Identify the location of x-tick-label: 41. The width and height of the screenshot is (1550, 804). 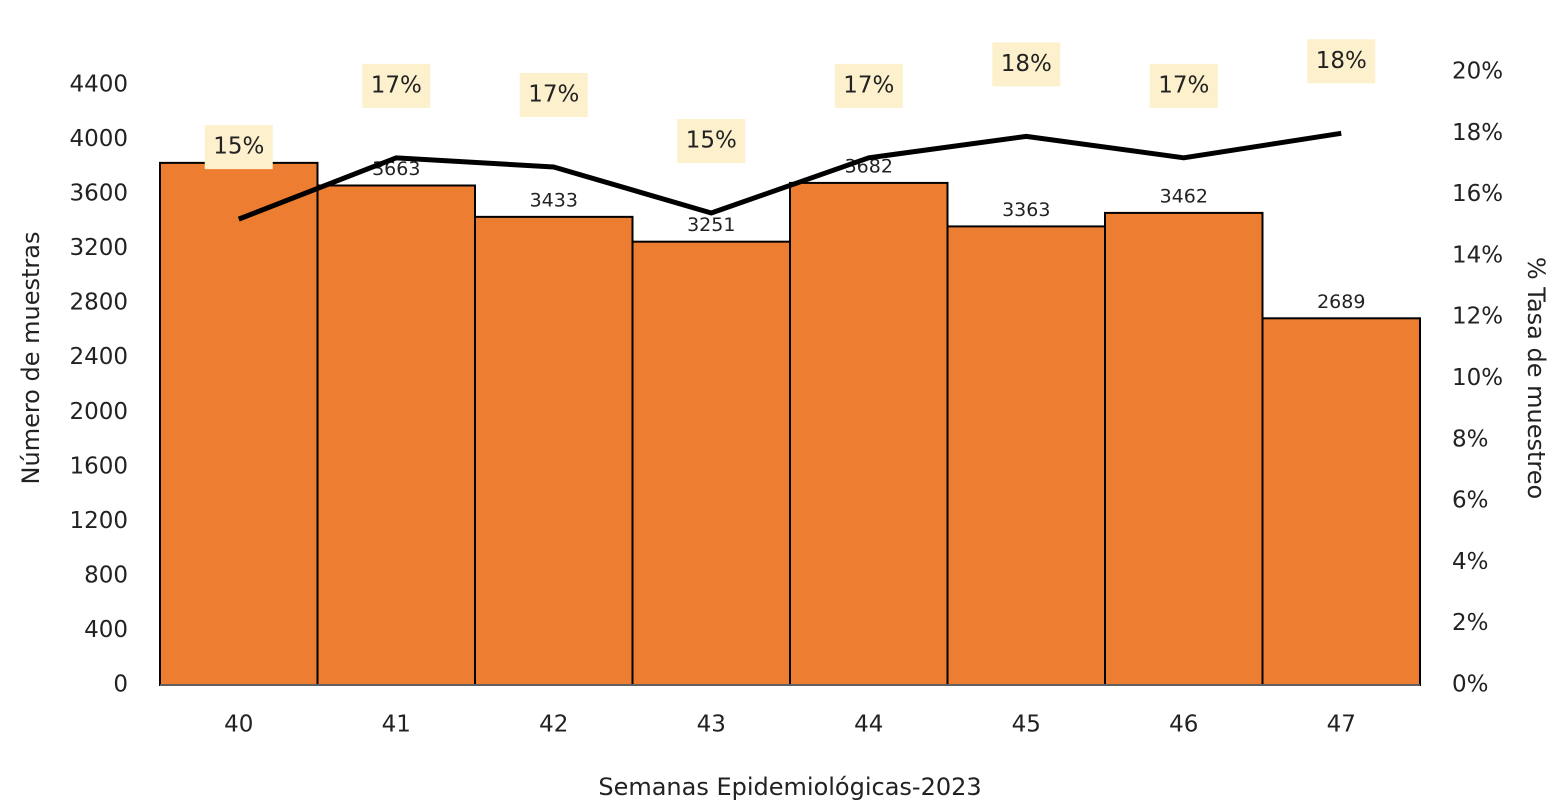
(396, 725).